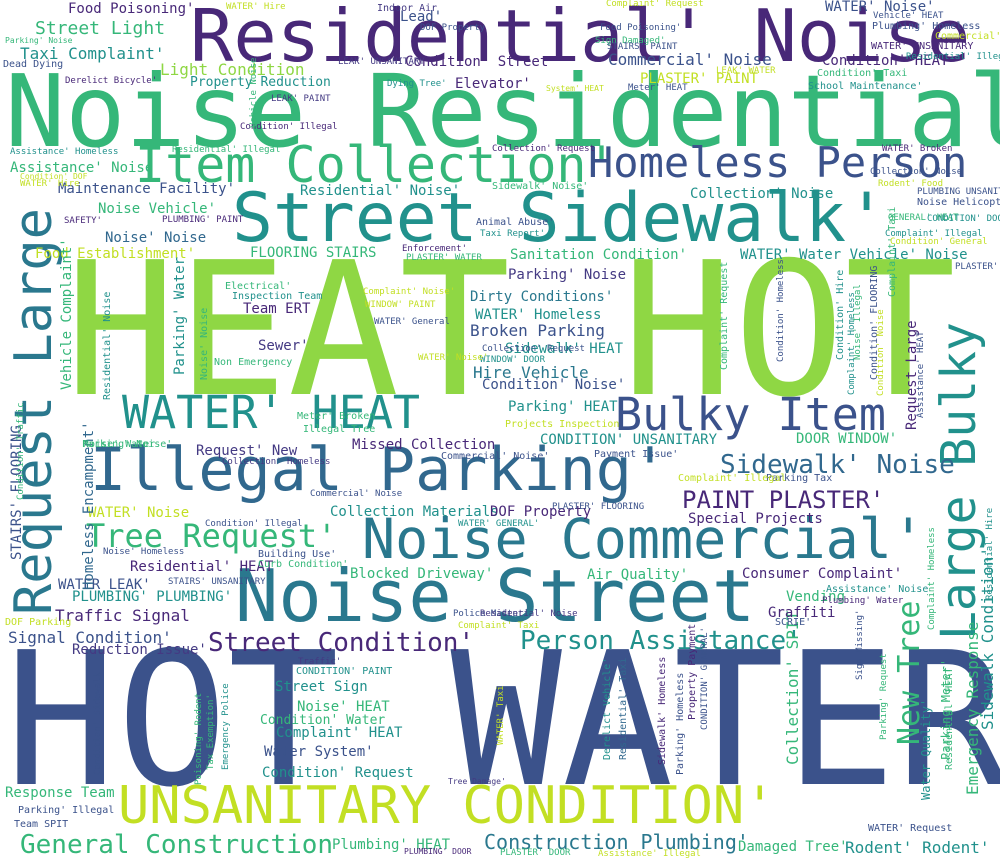 This screenshot has height=860, width=1000. I want to click on cloud-word: DOF Parking, so click(38, 622).